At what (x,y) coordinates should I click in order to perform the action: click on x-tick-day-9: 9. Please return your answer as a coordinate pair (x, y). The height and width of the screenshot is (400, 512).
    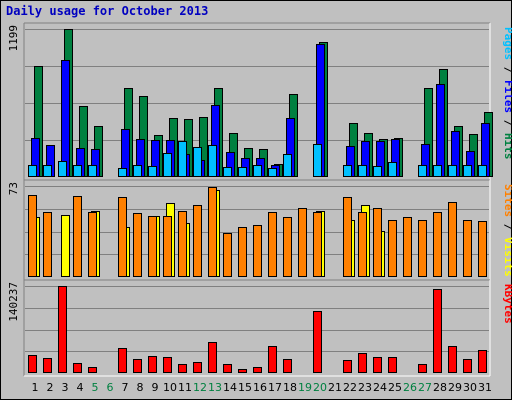
    Looking at the image, I should click on (155, 387).